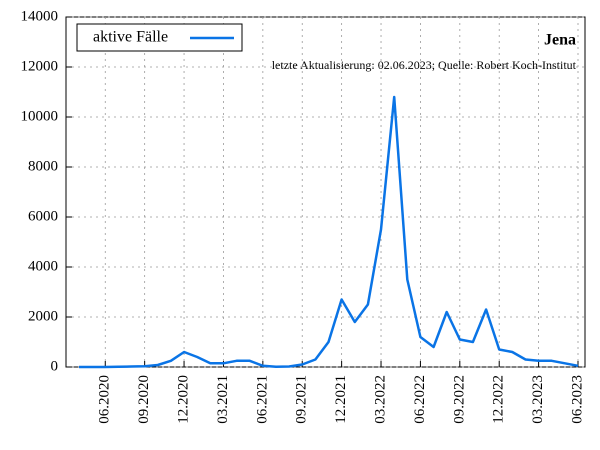 The height and width of the screenshot is (450, 600). Describe the element at coordinates (538, 399) in the screenshot. I see `x-tick-label: 03.2023` at that location.